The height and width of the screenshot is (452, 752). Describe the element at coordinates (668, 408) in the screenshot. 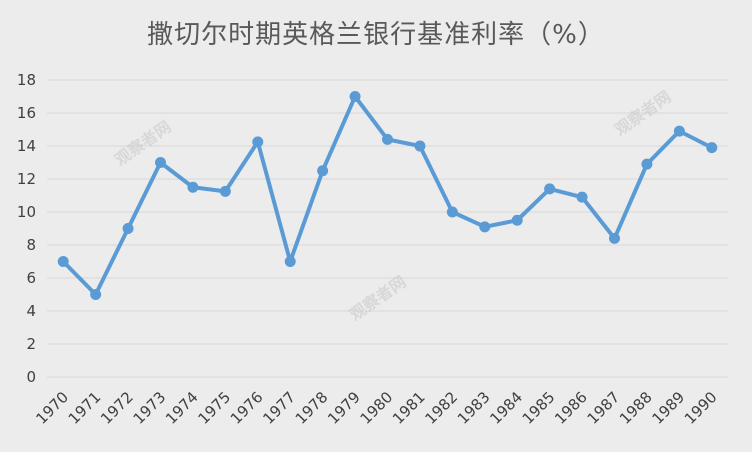

I see `x-tick-label: 1989` at that location.